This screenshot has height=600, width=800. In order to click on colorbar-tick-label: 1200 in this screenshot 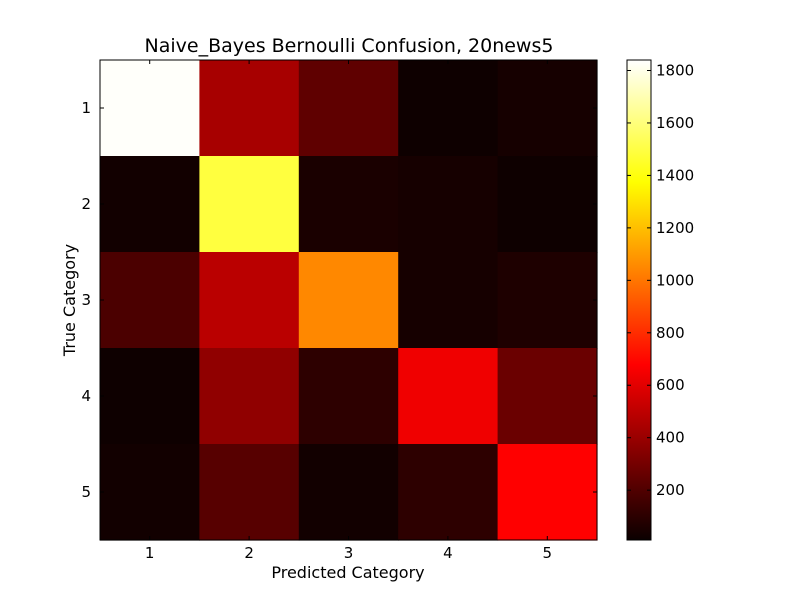, I will do `click(675, 228)`.